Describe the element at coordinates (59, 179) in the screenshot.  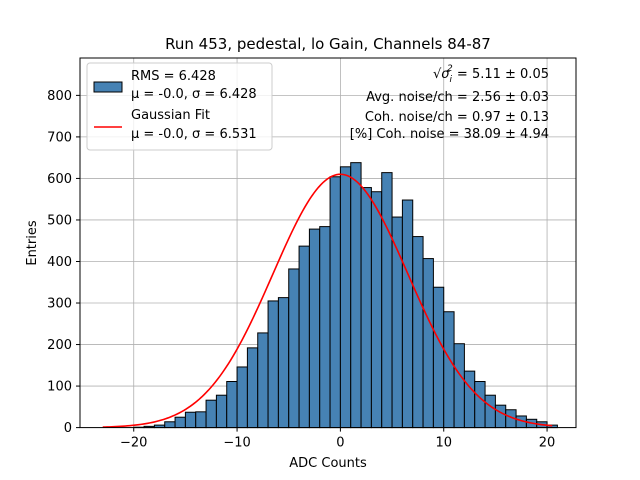
I see `y-tick-label: 600` at that location.